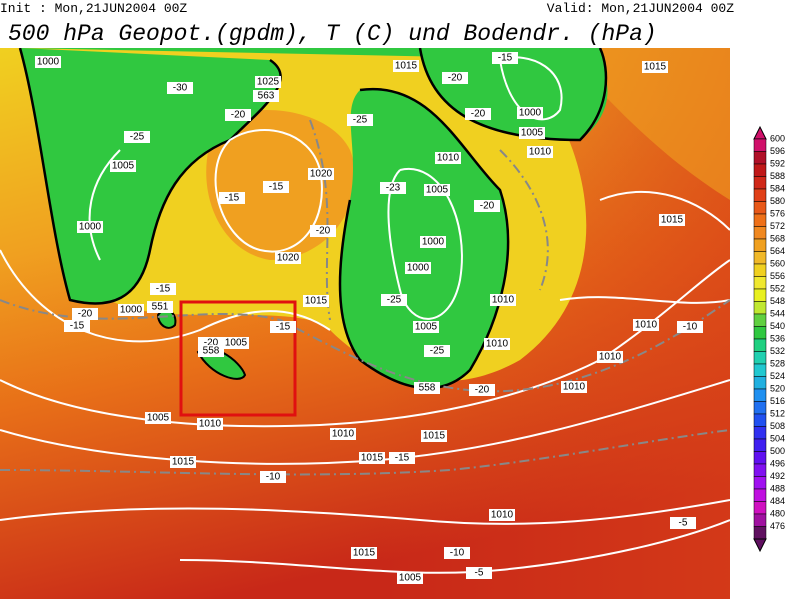  I want to click on colorbar-label: 476, so click(777, 526).